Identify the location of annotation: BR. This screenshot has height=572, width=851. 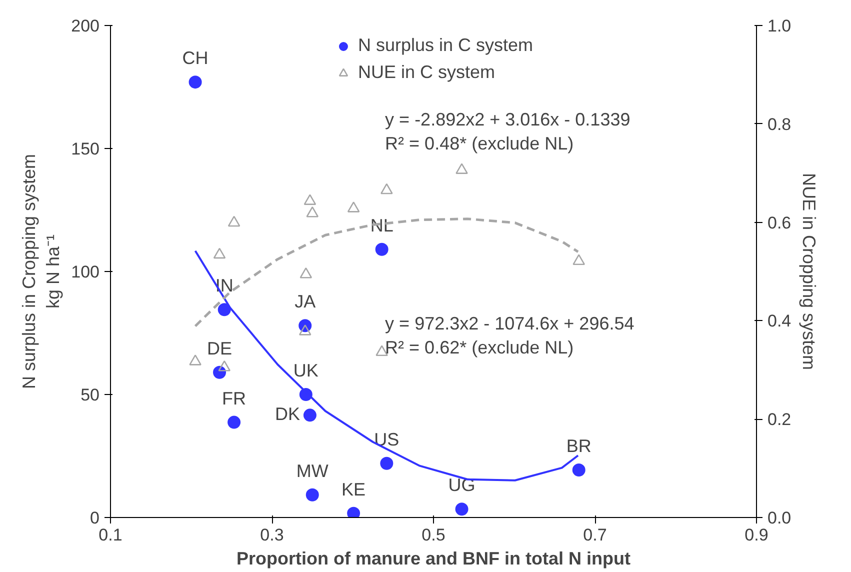
(579, 446).